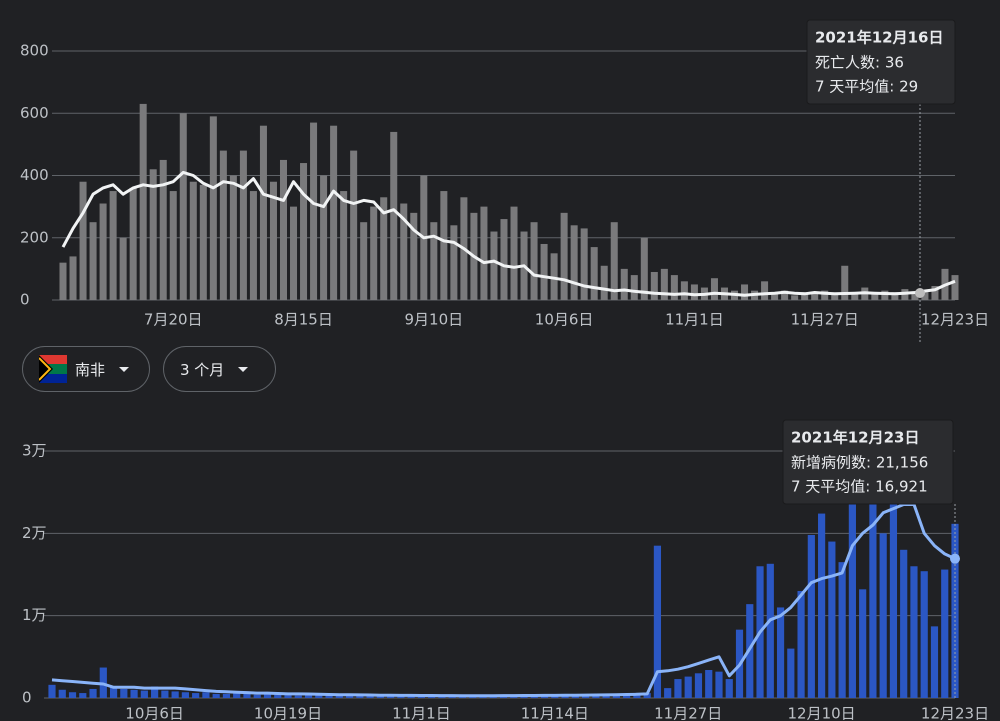 The width and height of the screenshot is (1000, 721). Describe the element at coordinates (866, 87) in the screenshot. I see `tooltip-line: 7 天平均值: 29` at that location.